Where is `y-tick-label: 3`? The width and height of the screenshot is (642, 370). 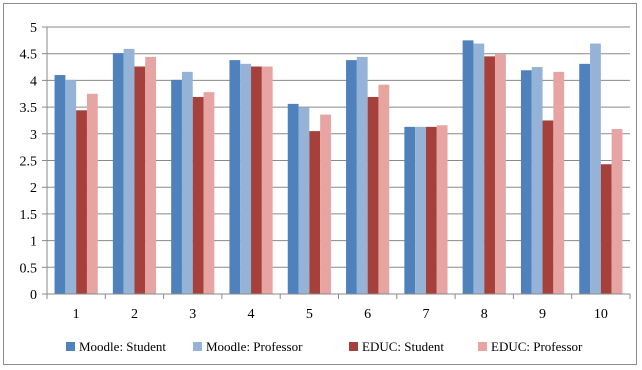 y-tick-label: 3 is located at coordinates (33, 135).